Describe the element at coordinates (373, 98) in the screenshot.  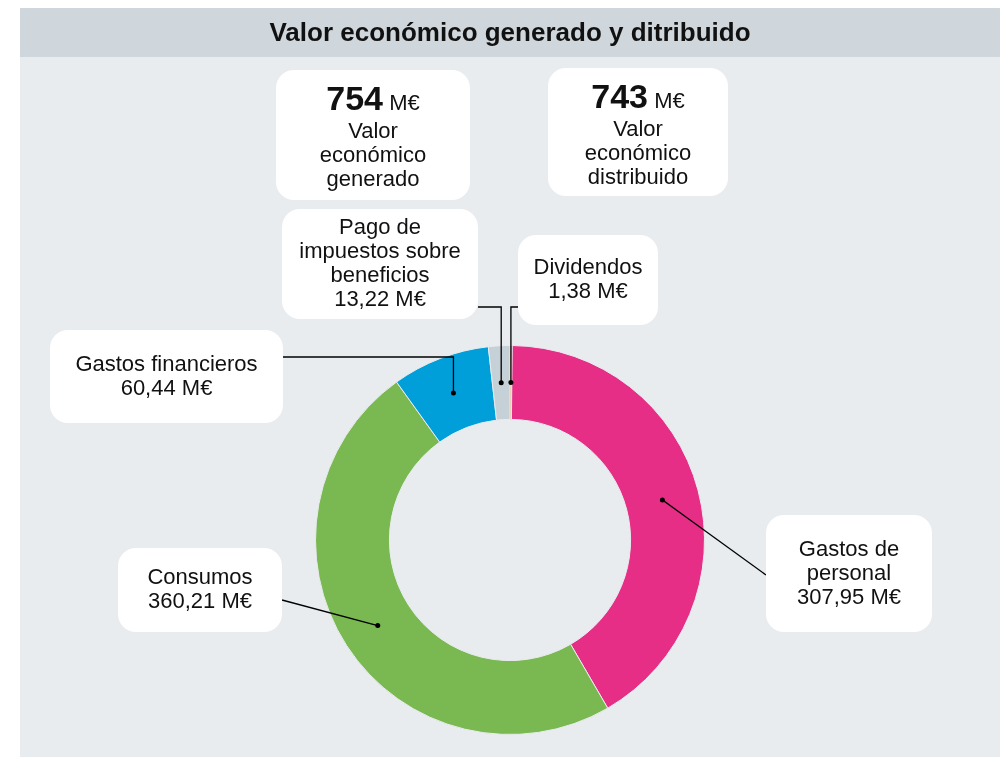
I see `text: 754 M€` at that location.